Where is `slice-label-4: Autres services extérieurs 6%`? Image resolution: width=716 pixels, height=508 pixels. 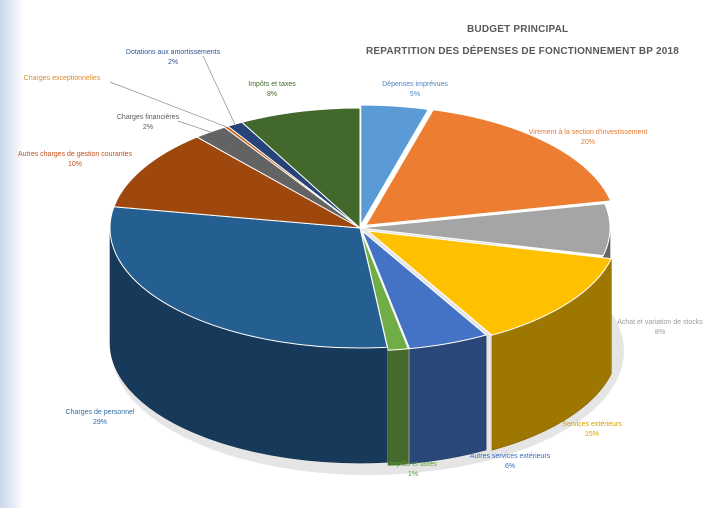 slice-label-4: Autres services extérieurs 6% is located at coordinates (510, 462).